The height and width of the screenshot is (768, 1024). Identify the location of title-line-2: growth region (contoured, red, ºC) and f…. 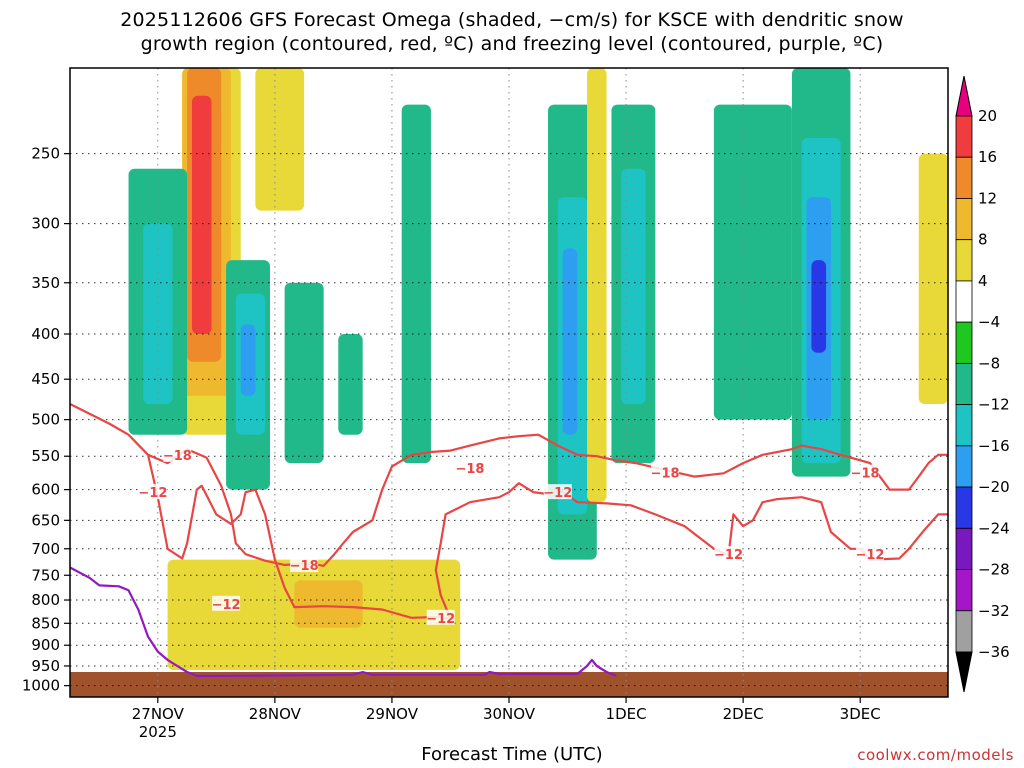
(512, 44).